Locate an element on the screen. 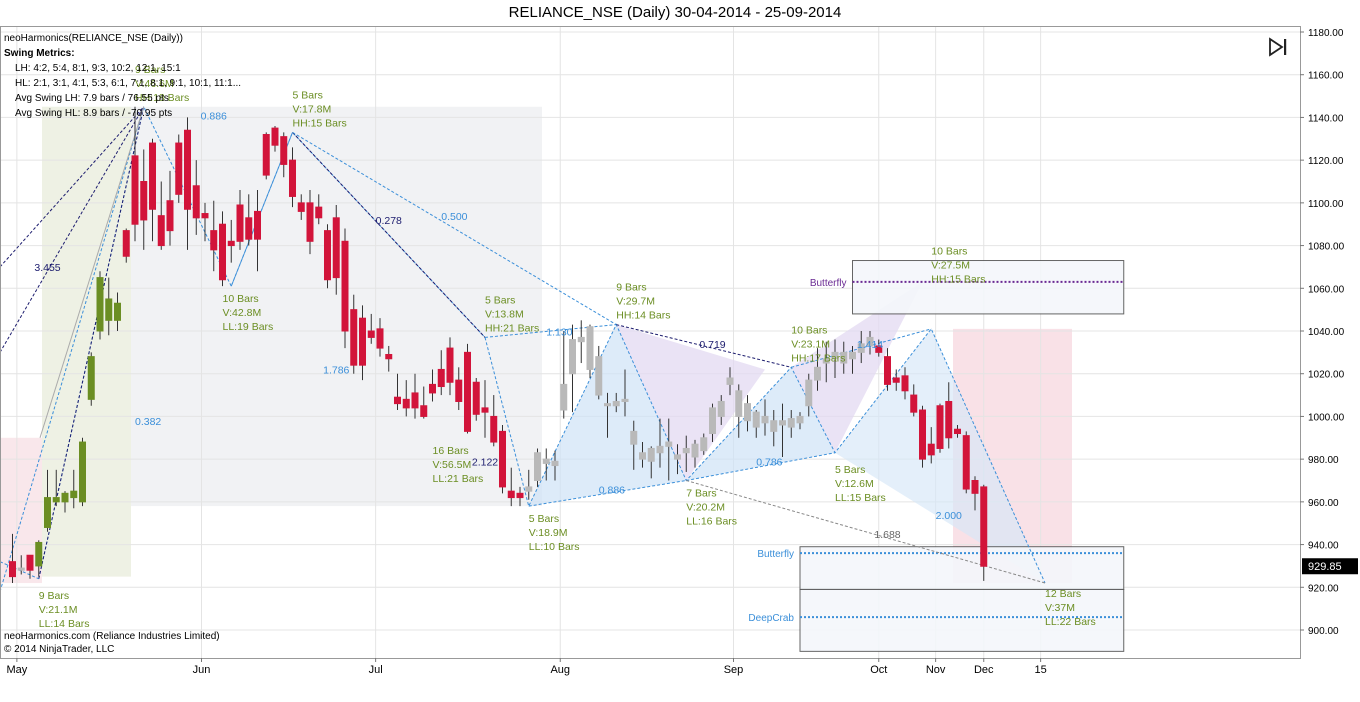 This screenshot has height=702, width=1360. y-tick-label: 1000.00 is located at coordinates (1326, 417).